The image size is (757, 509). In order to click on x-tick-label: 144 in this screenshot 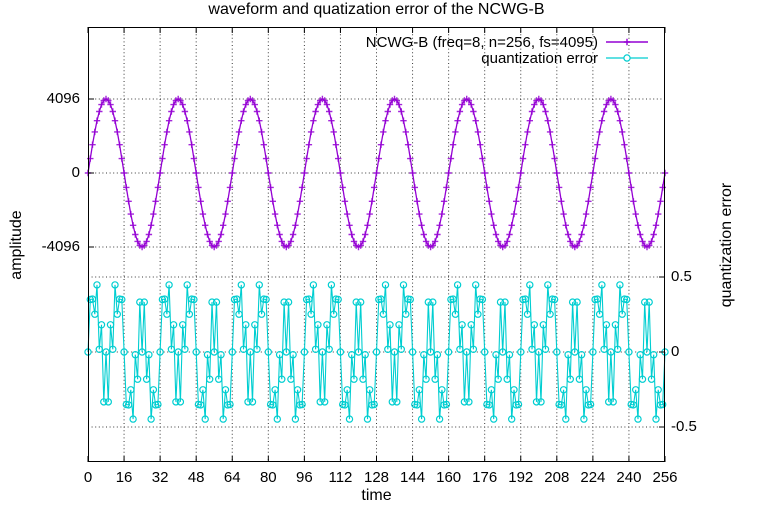, I will do `click(413, 477)`.